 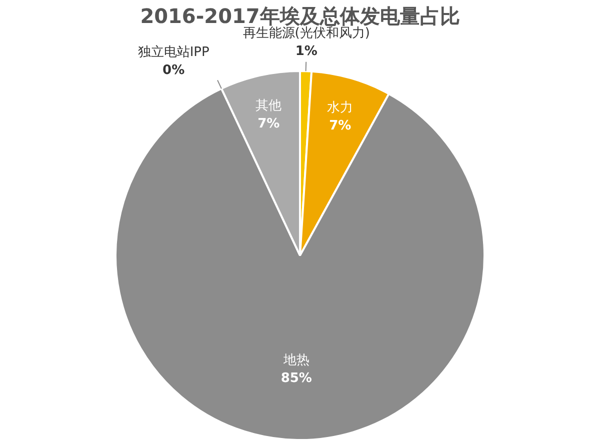 What do you see at coordinates (340, 108) in the screenshot?
I see `slice-label: 水力` at bounding box center [340, 108].